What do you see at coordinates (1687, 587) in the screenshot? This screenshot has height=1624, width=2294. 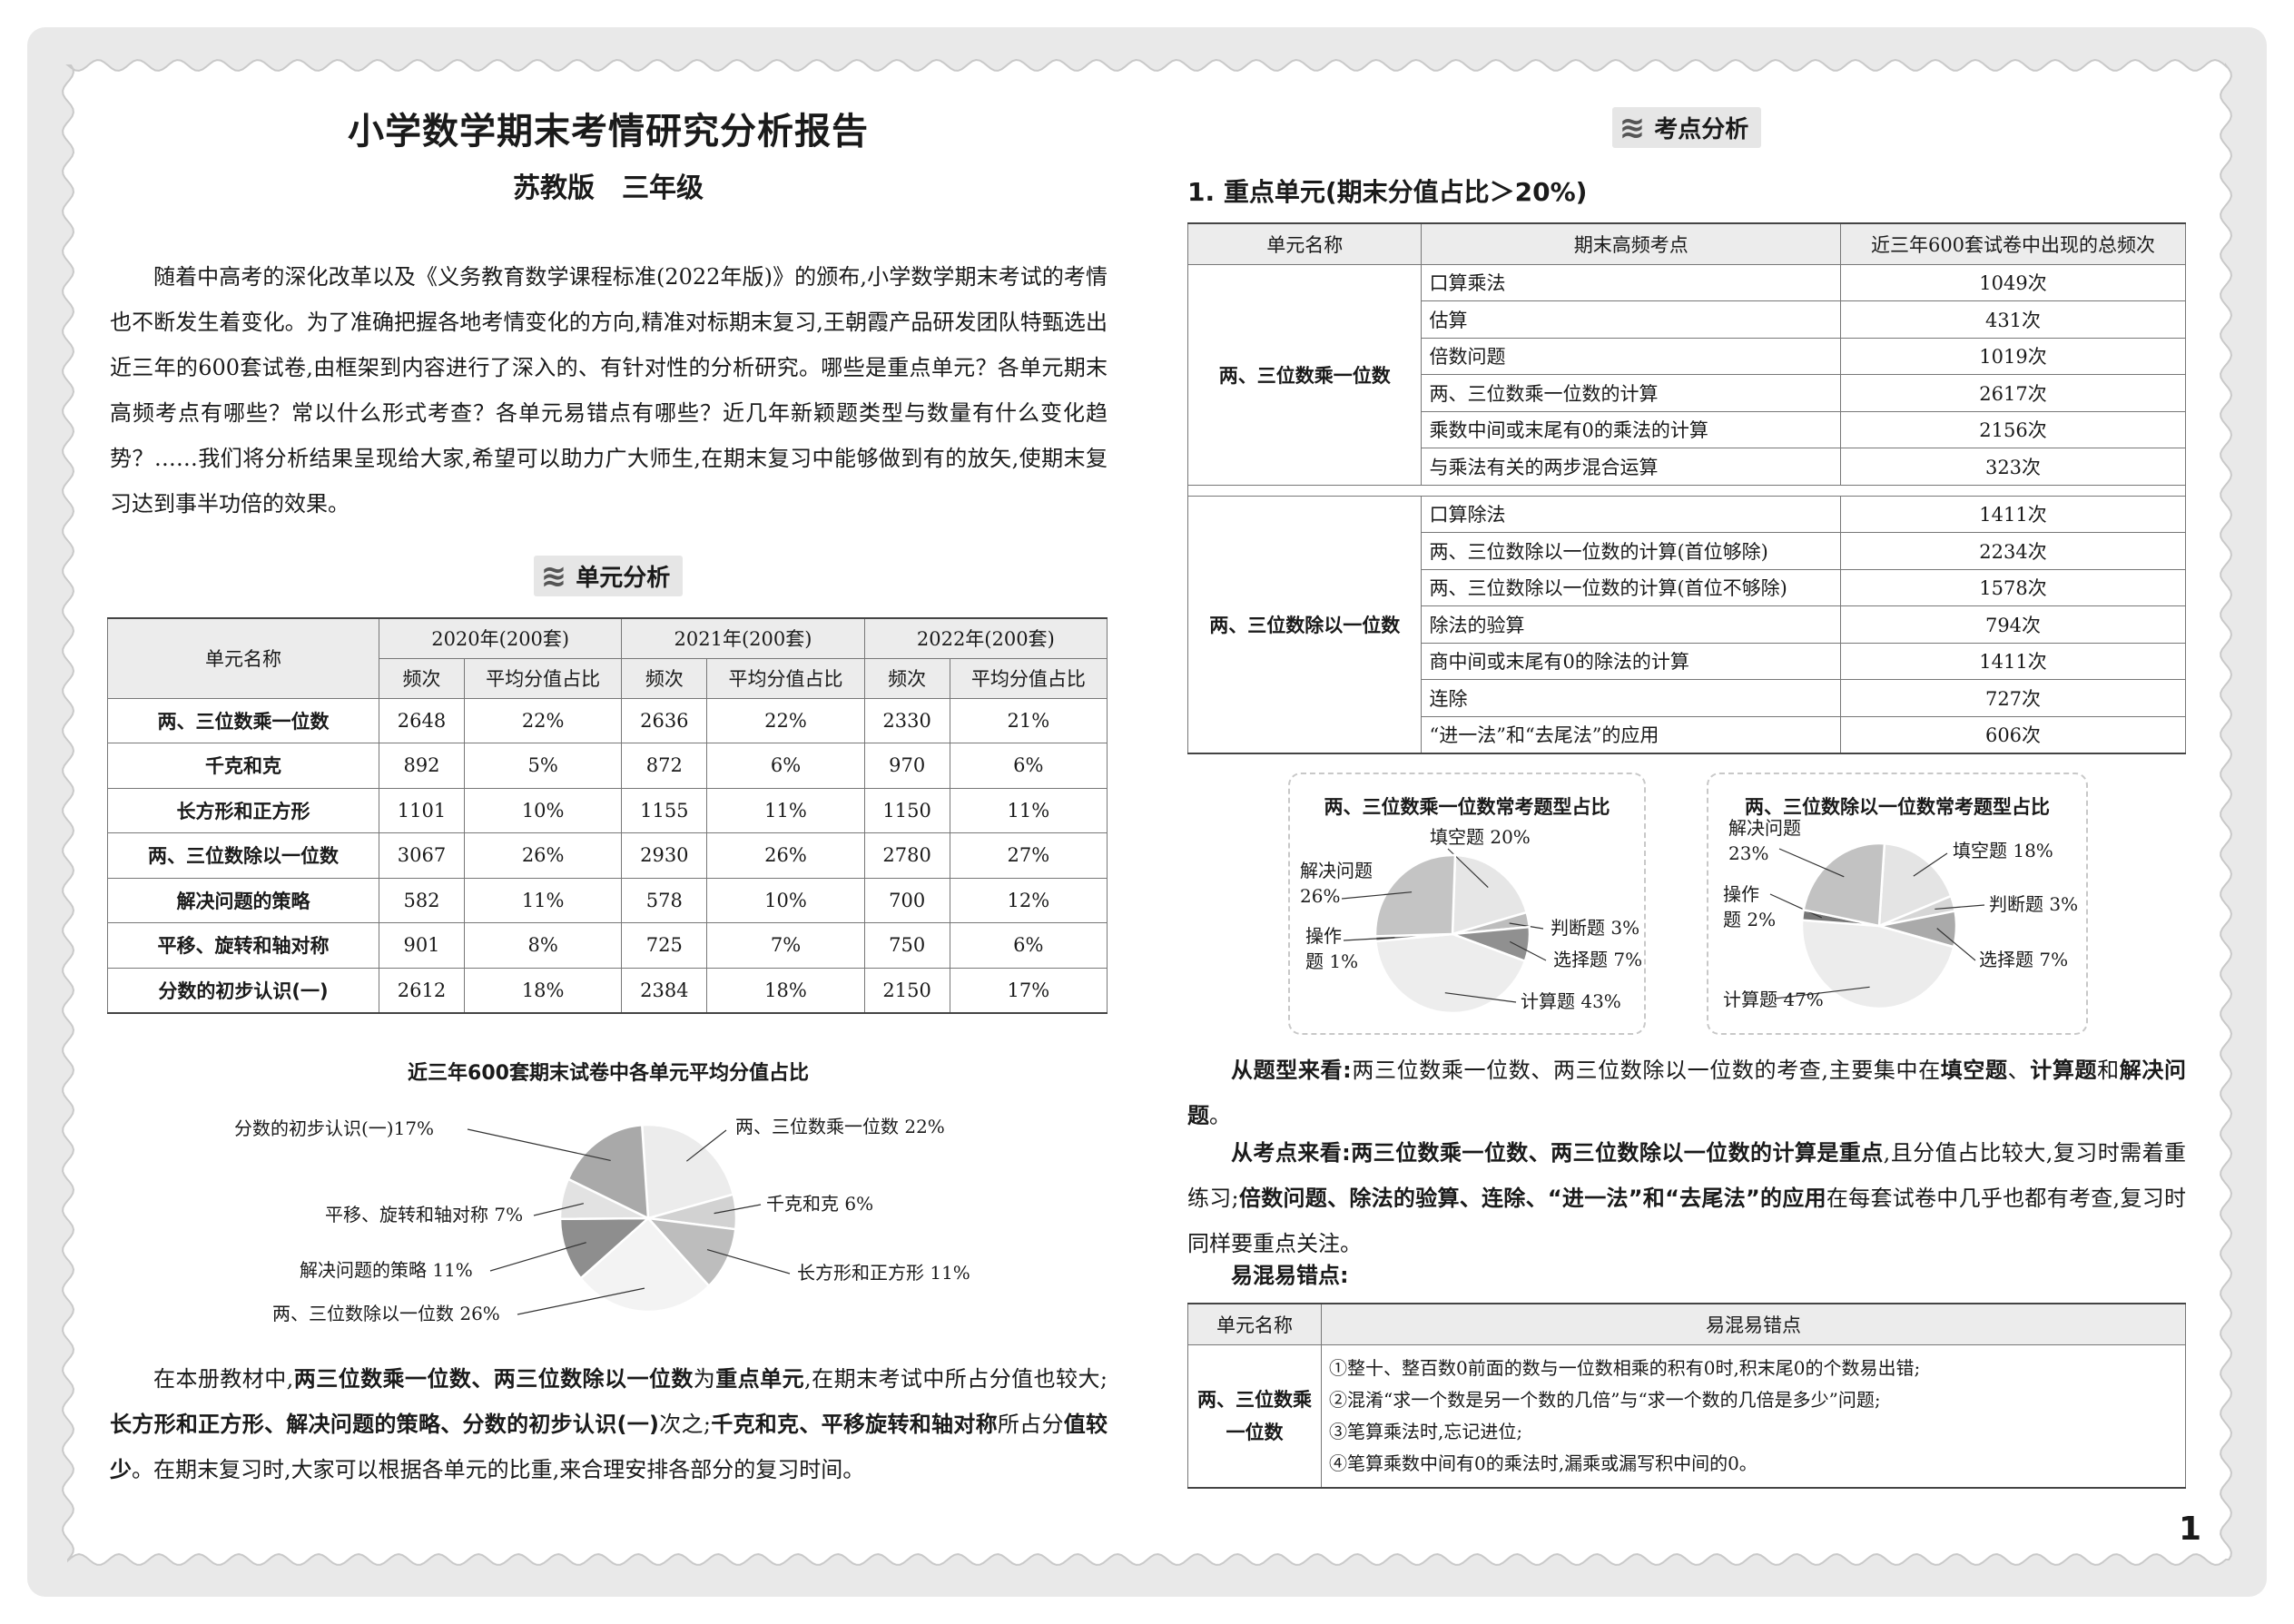 I see `table-row: 两、三位数除以一位数的计算(首位不够除) 1578次` at bounding box center [1687, 587].